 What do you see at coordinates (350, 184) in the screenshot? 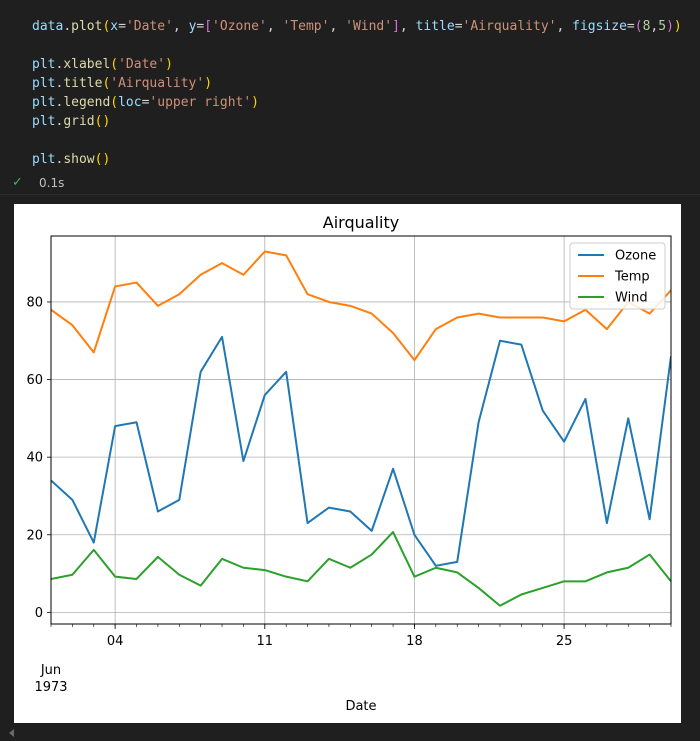
I see `cell-status: ✓ 0.1s` at bounding box center [350, 184].